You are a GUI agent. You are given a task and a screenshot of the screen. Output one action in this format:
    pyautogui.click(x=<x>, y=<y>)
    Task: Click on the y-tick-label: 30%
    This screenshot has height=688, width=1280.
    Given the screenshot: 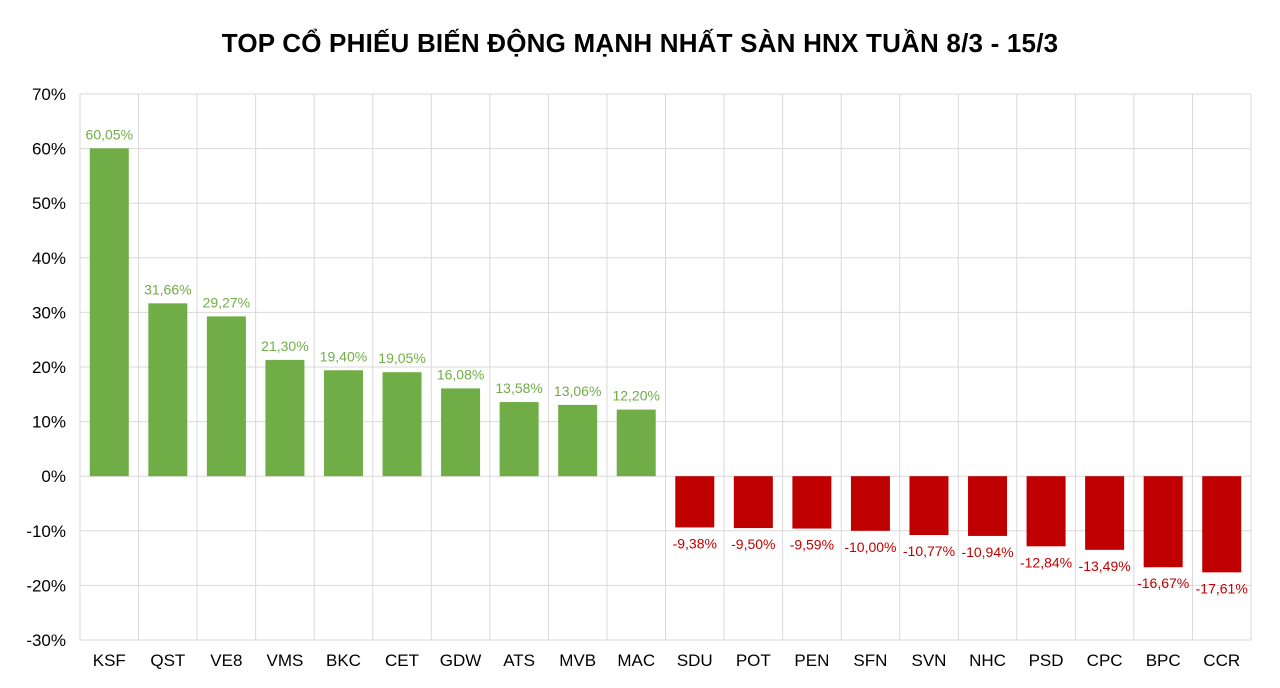 What is the action you would take?
    pyautogui.click(x=49, y=312)
    